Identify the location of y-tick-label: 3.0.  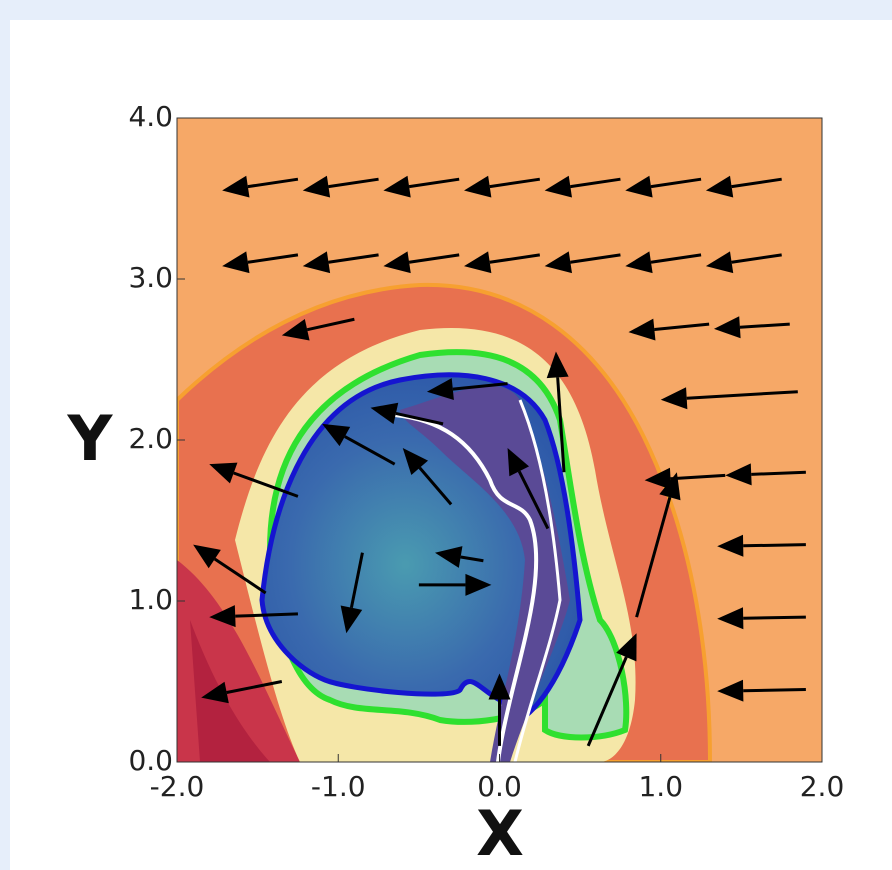
(150, 277).